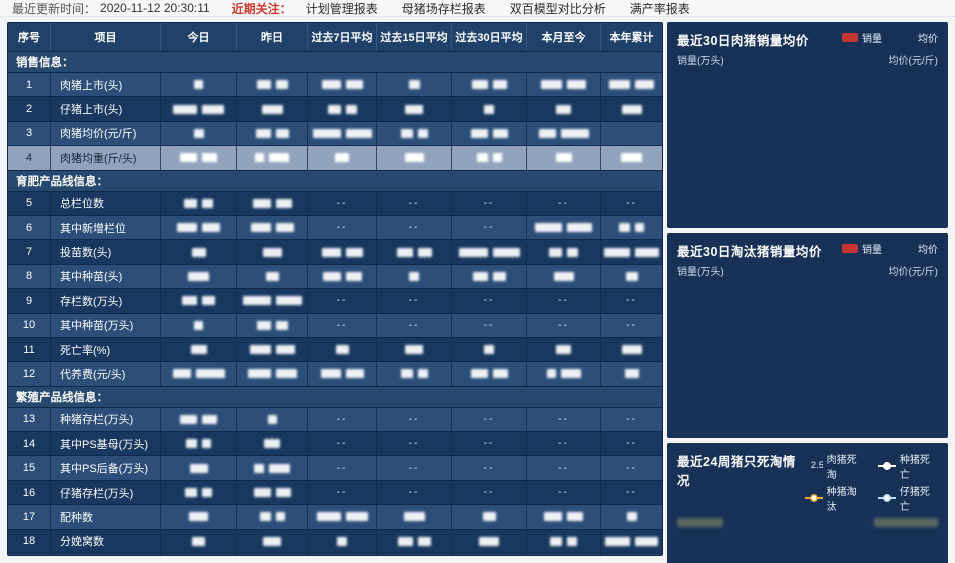  Describe the element at coordinates (907, 498) in the screenshot. I see `legend-item-仔猪死亡: 仔猪死亡` at that location.